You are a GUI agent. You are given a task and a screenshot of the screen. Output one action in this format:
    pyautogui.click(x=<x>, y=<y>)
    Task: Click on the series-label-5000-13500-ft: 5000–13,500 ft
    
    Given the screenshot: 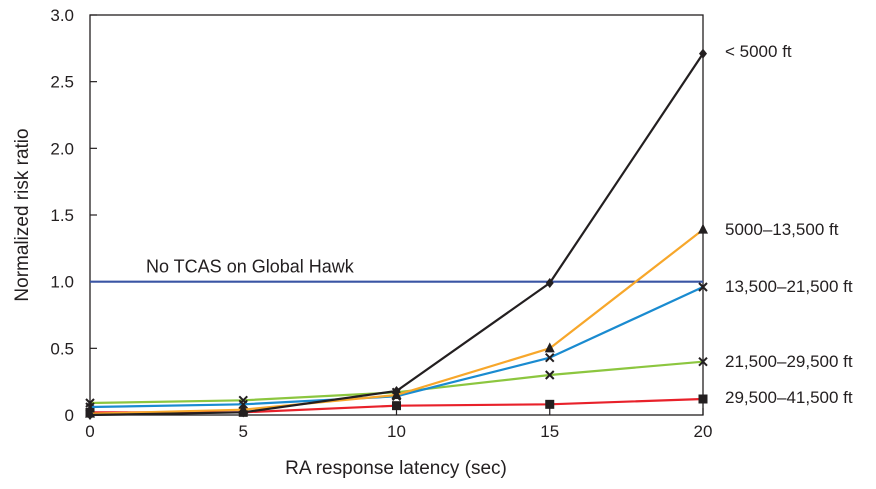 What is the action you would take?
    pyautogui.click(x=782, y=229)
    